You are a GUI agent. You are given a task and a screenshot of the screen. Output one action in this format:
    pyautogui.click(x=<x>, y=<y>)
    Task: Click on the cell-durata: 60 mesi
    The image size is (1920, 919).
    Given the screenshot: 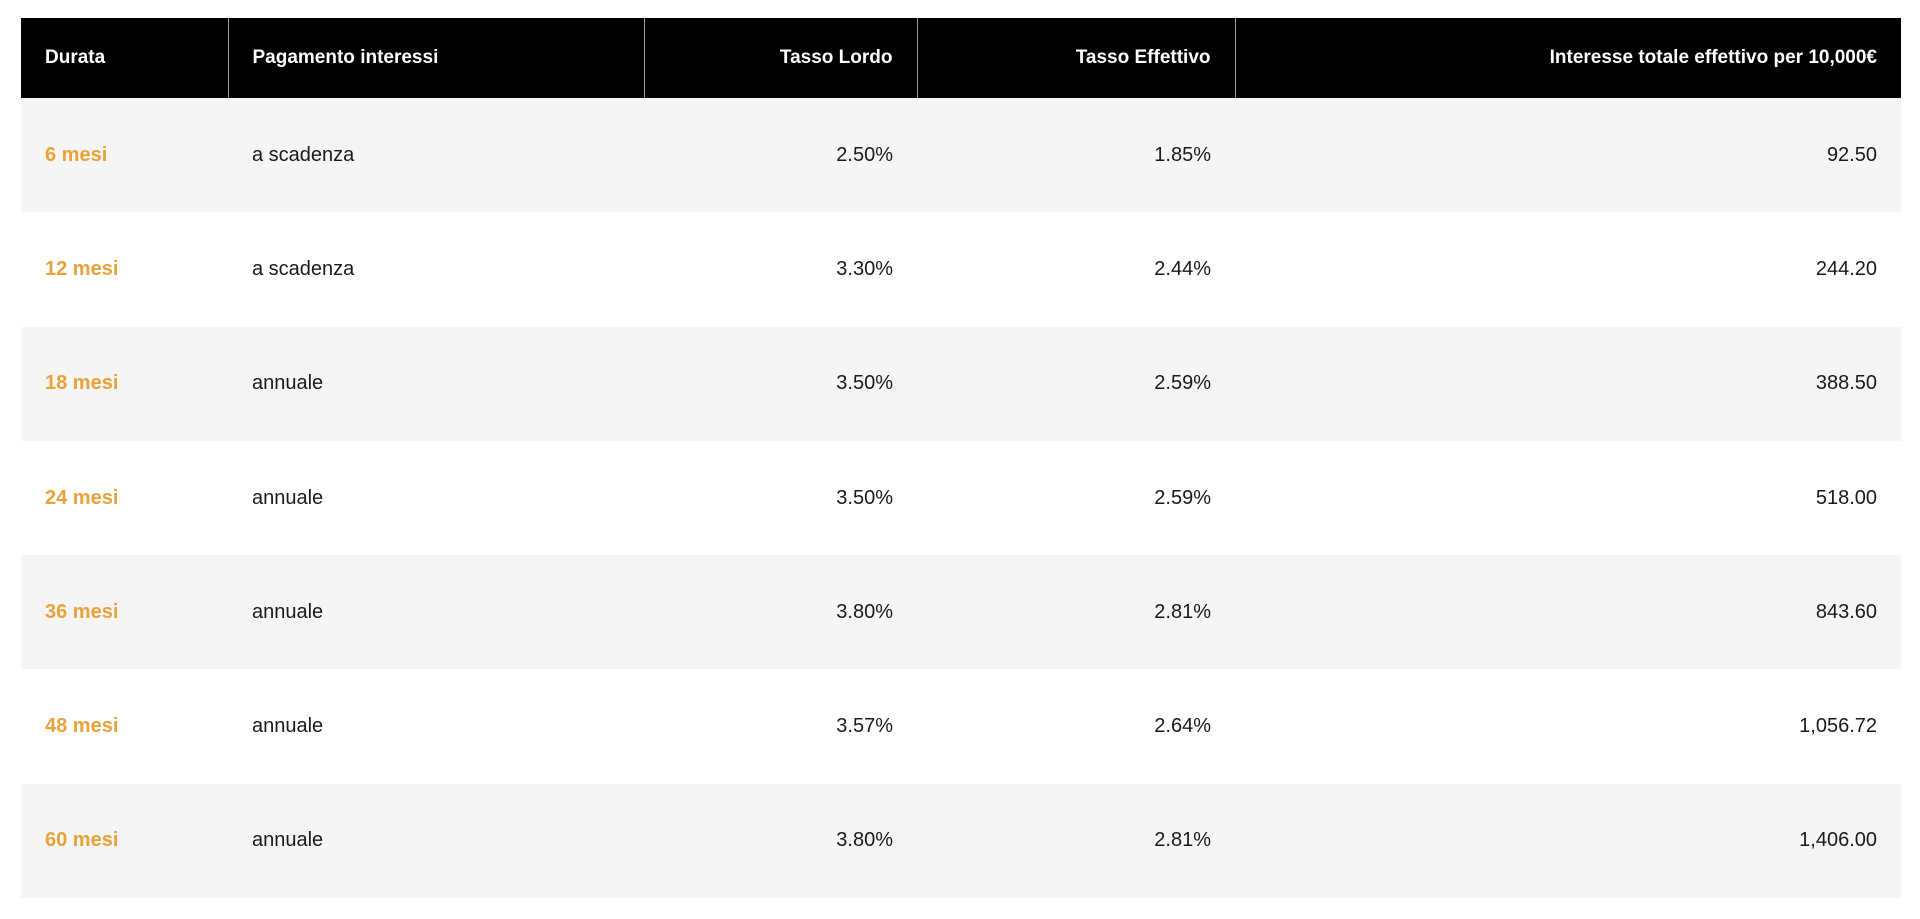 What is the action you would take?
    pyautogui.click(x=82, y=840)
    